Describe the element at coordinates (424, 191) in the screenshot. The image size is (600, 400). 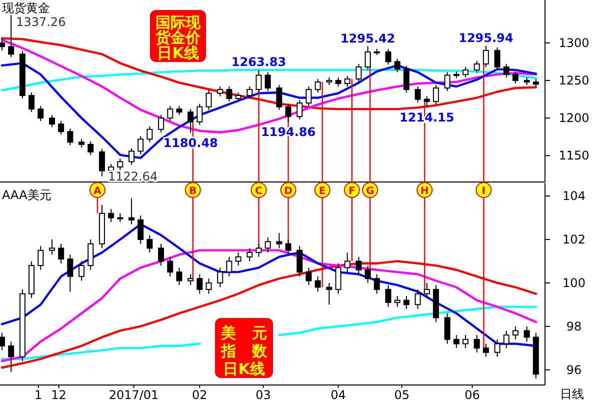
I see `ref-line-label: H` at that location.